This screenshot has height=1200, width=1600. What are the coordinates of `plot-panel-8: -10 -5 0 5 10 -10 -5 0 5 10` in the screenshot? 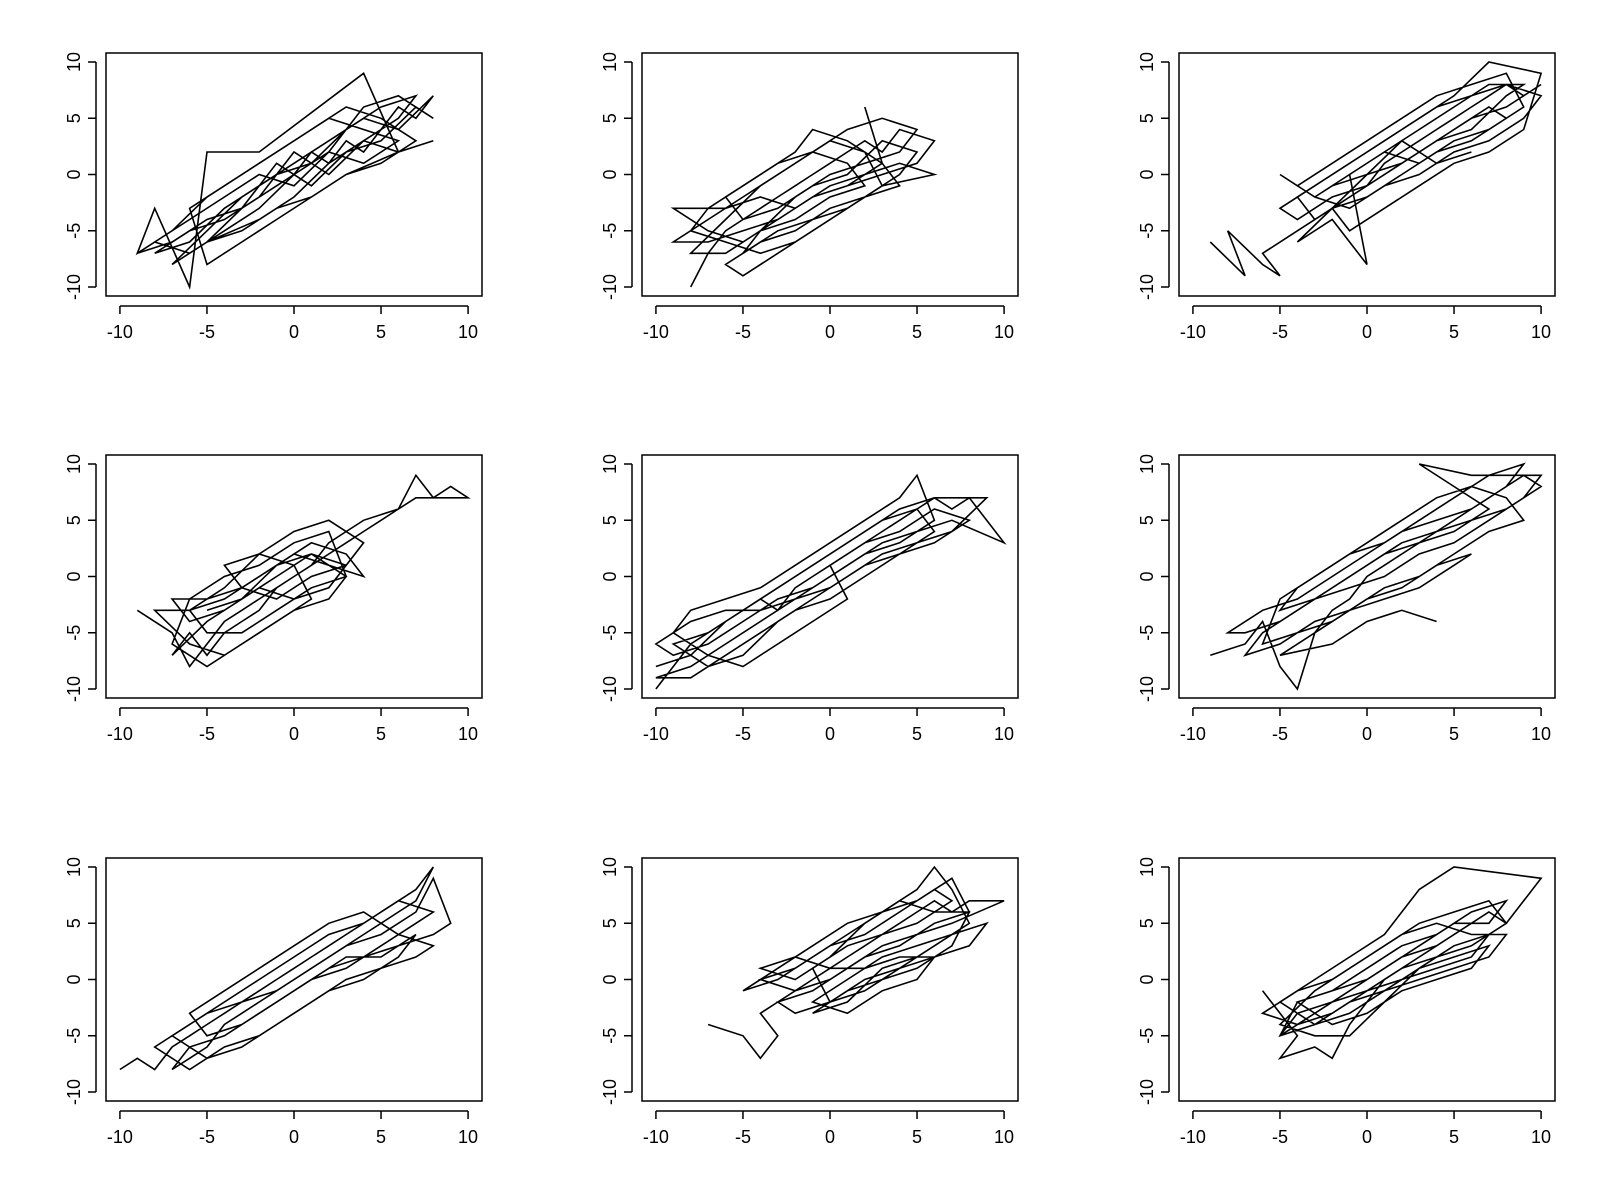 It's located at (809, 1002).